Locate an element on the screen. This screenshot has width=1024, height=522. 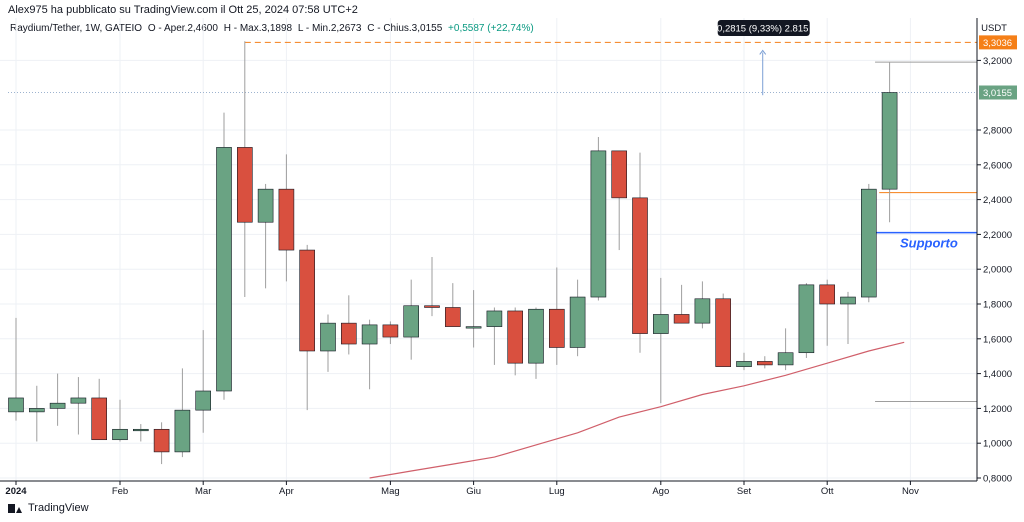
tradingview-logo-icon is located at coordinates (15, 508).